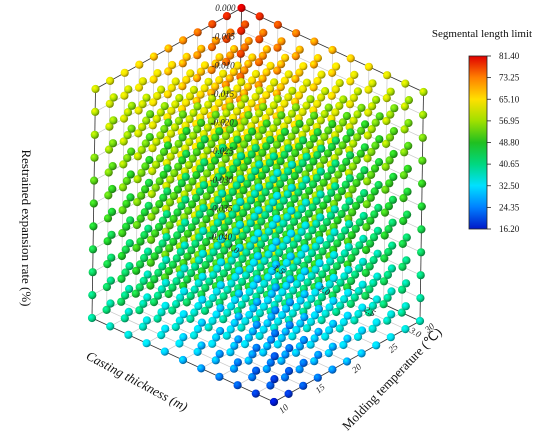 The height and width of the screenshot is (432, 550). I want to click on y-tick-label: 25, so click(393, 348).